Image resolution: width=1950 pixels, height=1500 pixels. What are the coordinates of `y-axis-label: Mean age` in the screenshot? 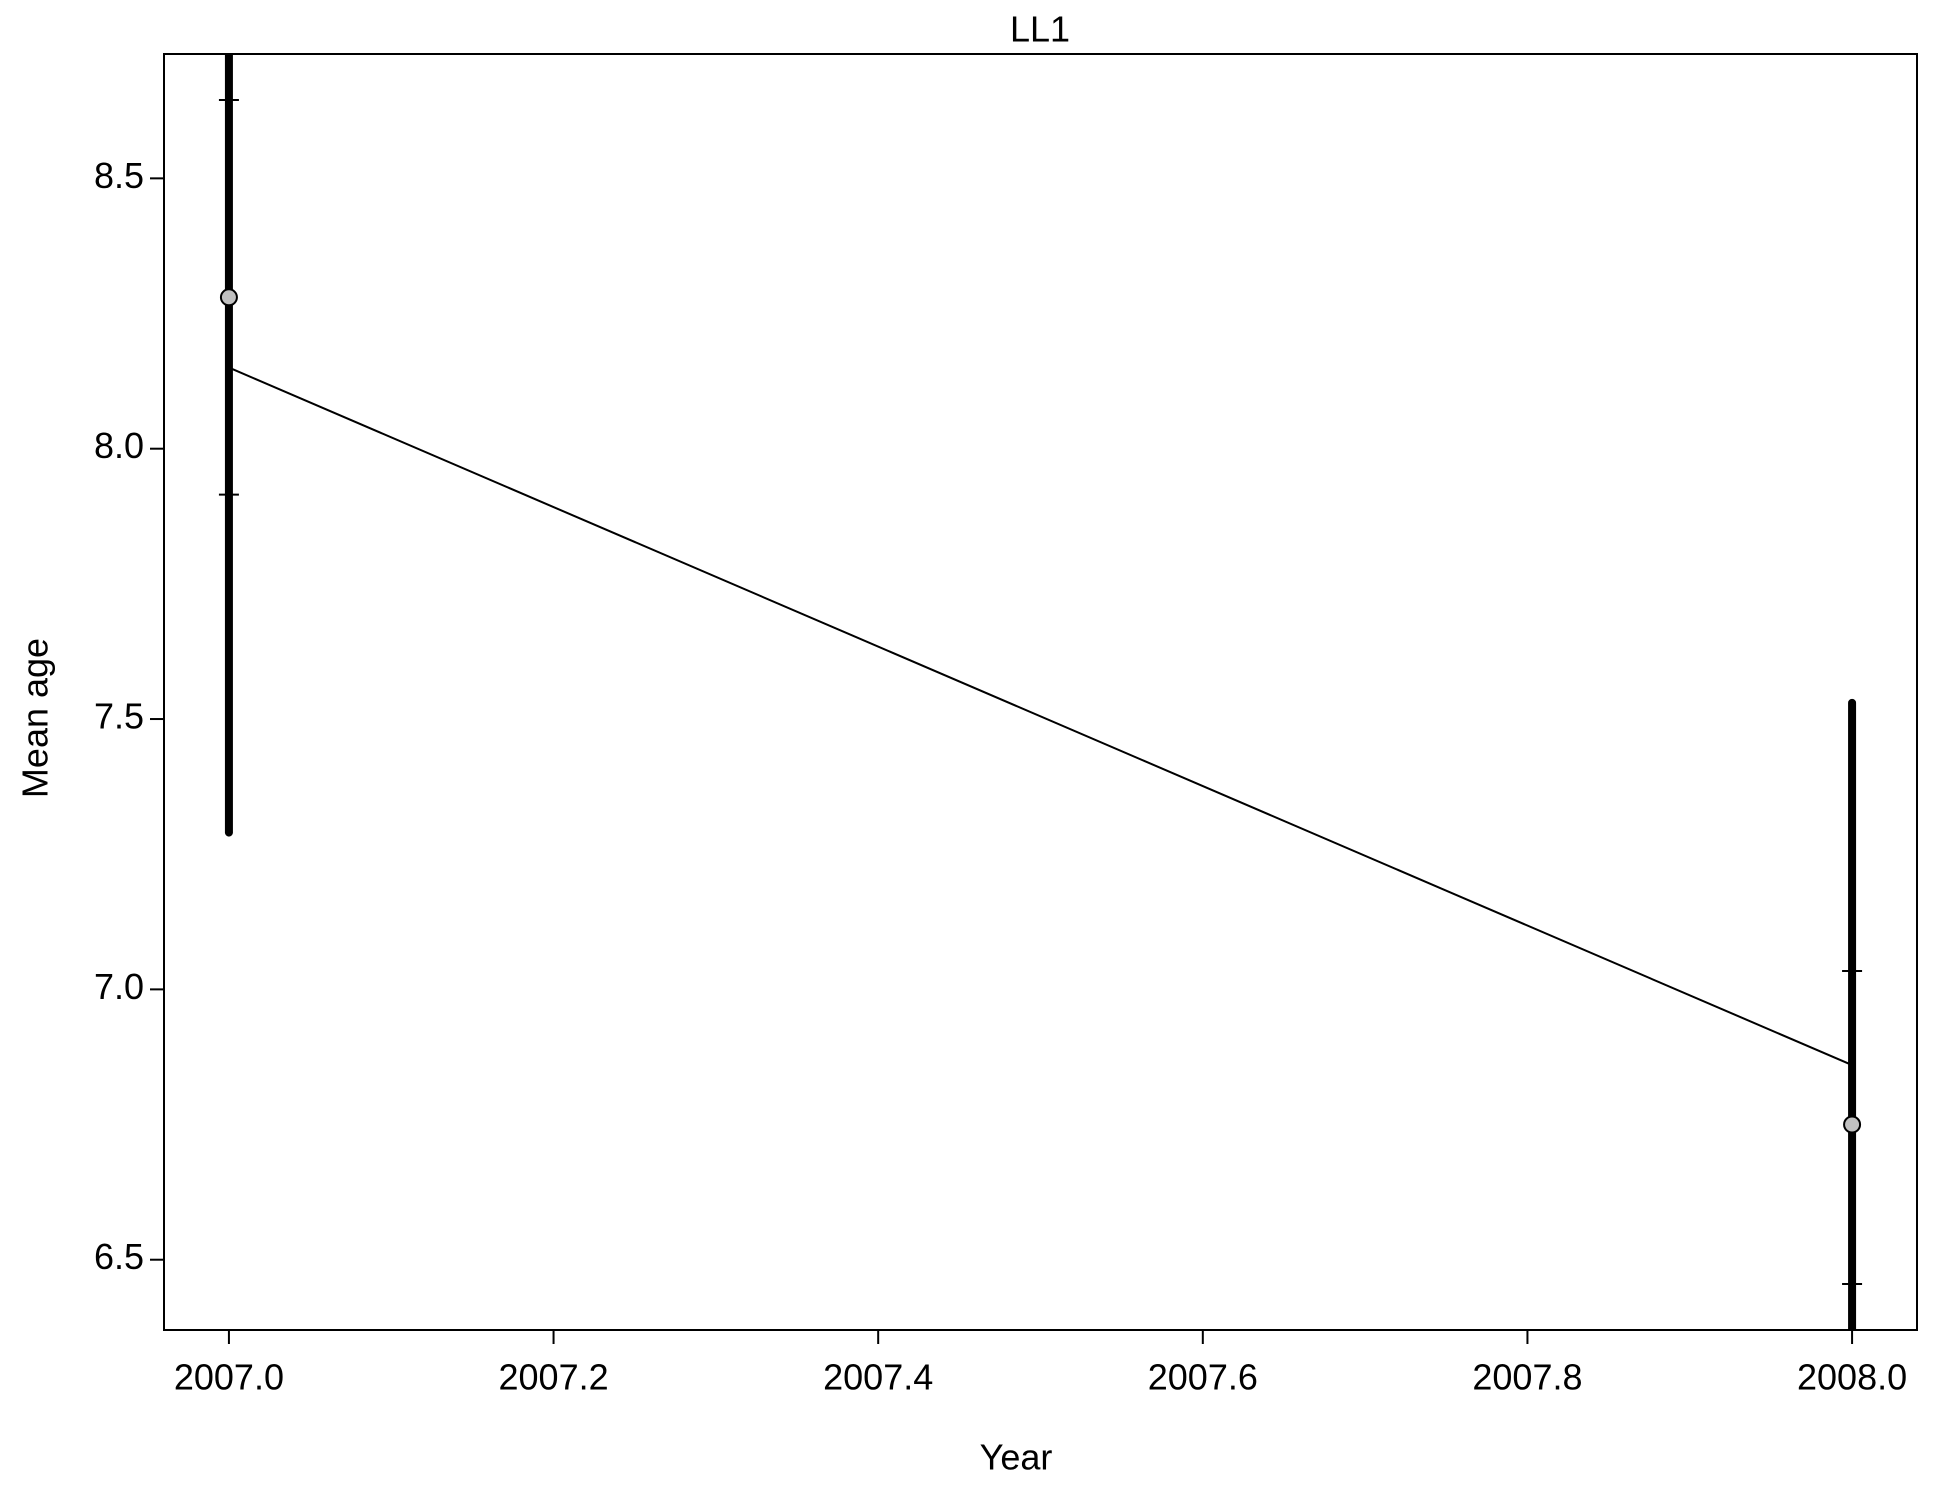 It's located at (35, 718).